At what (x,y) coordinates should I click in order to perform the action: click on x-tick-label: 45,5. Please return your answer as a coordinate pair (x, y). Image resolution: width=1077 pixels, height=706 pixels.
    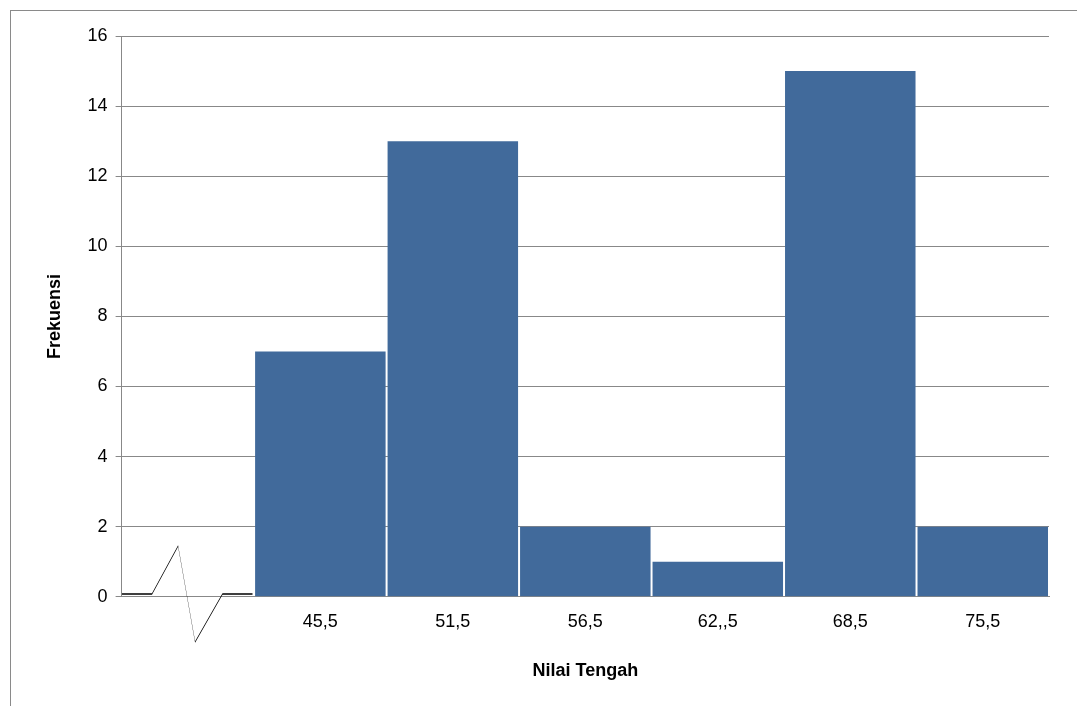
    Looking at the image, I should click on (320, 620).